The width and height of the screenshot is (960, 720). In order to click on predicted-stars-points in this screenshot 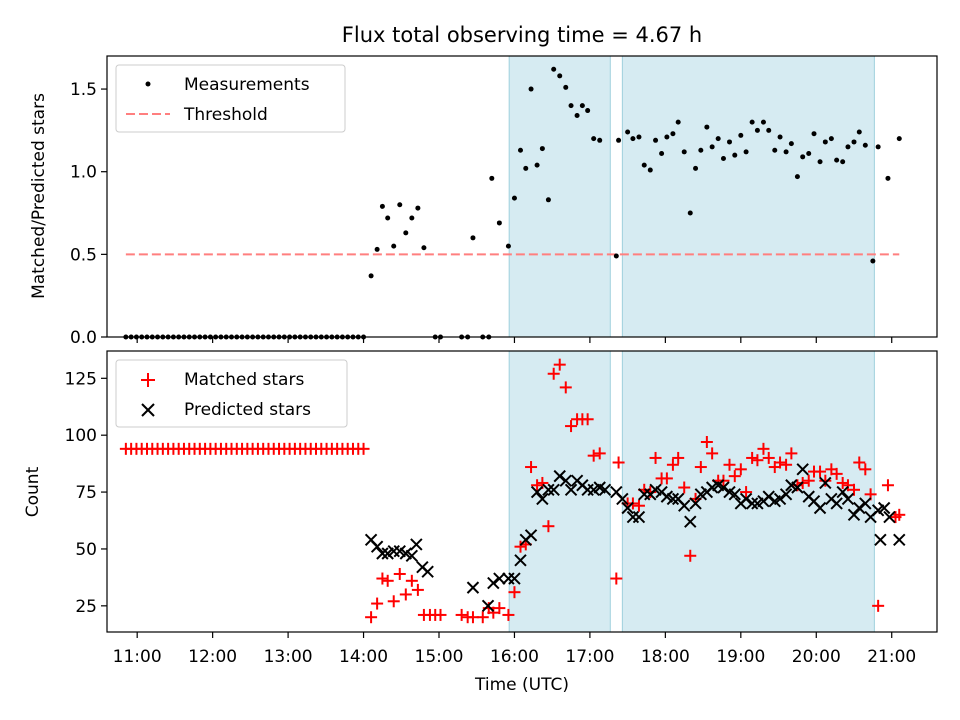, I will do `click(635, 538)`.